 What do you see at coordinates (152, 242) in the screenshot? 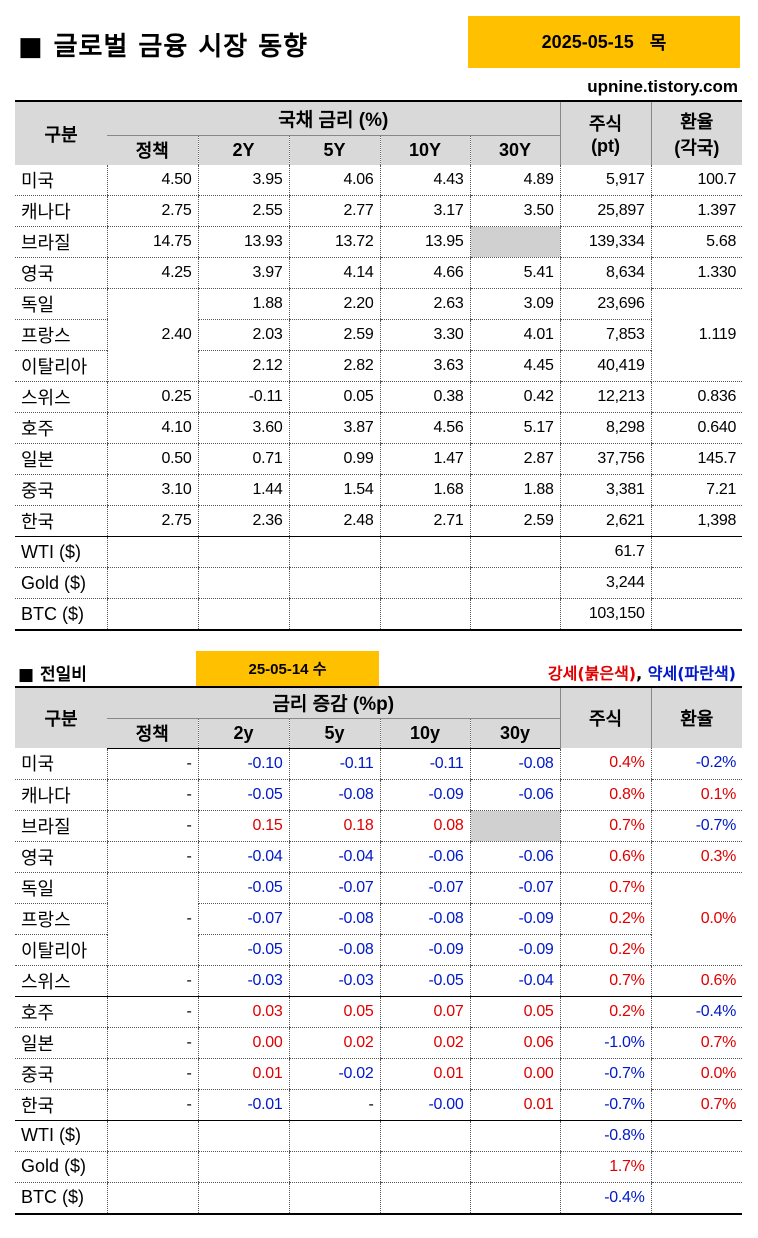
I see `policy-rate: 14.75` at bounding box center [152, 242].